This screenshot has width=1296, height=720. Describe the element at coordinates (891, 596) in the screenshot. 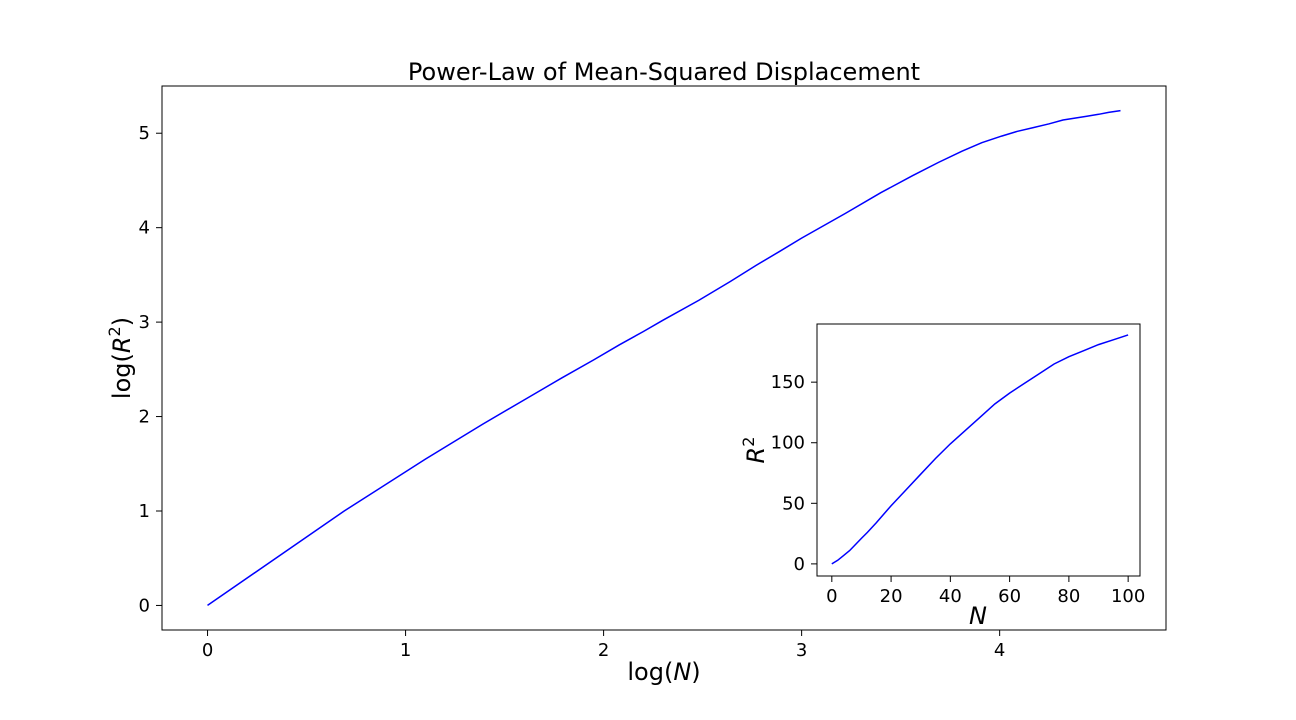

I see `inset-x-tick-label: 20` at that location.